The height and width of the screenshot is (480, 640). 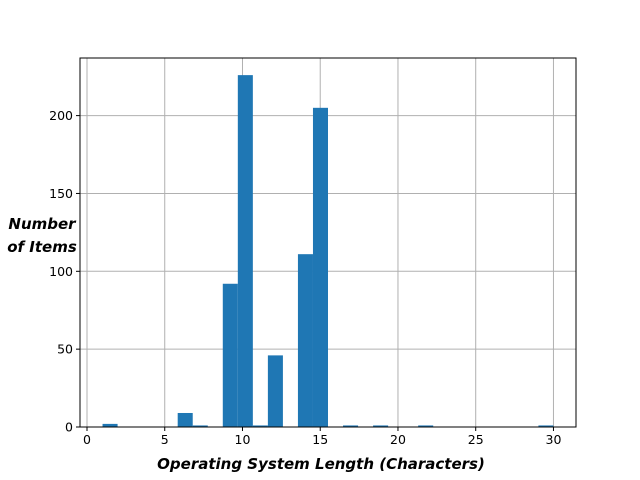 I want to click on y-tick-label-150: 150, so click(x=61, y=193).